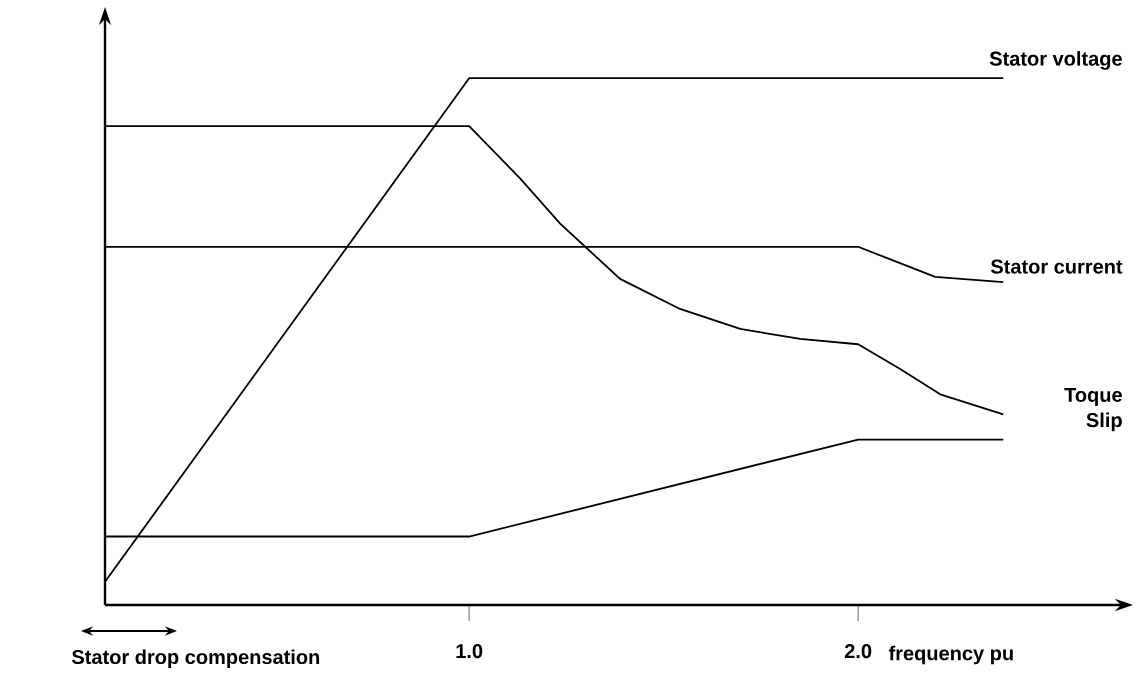 The height and width of the screenshot is (693, 1140). I want to click on x-tick-label: 2.0, so click(858, 651).